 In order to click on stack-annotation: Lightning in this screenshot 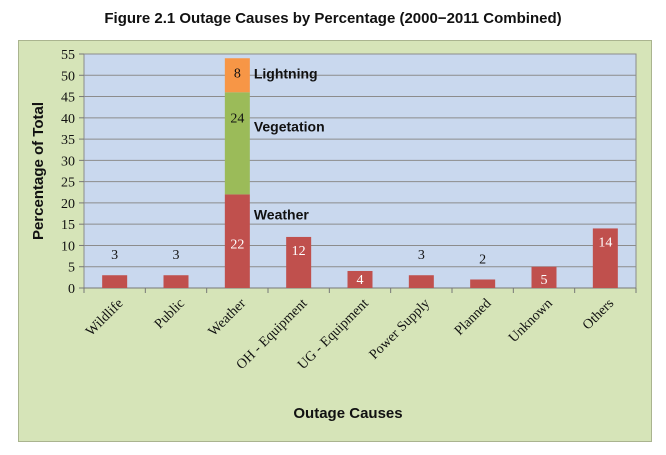, I will do `click(286, 73)`.